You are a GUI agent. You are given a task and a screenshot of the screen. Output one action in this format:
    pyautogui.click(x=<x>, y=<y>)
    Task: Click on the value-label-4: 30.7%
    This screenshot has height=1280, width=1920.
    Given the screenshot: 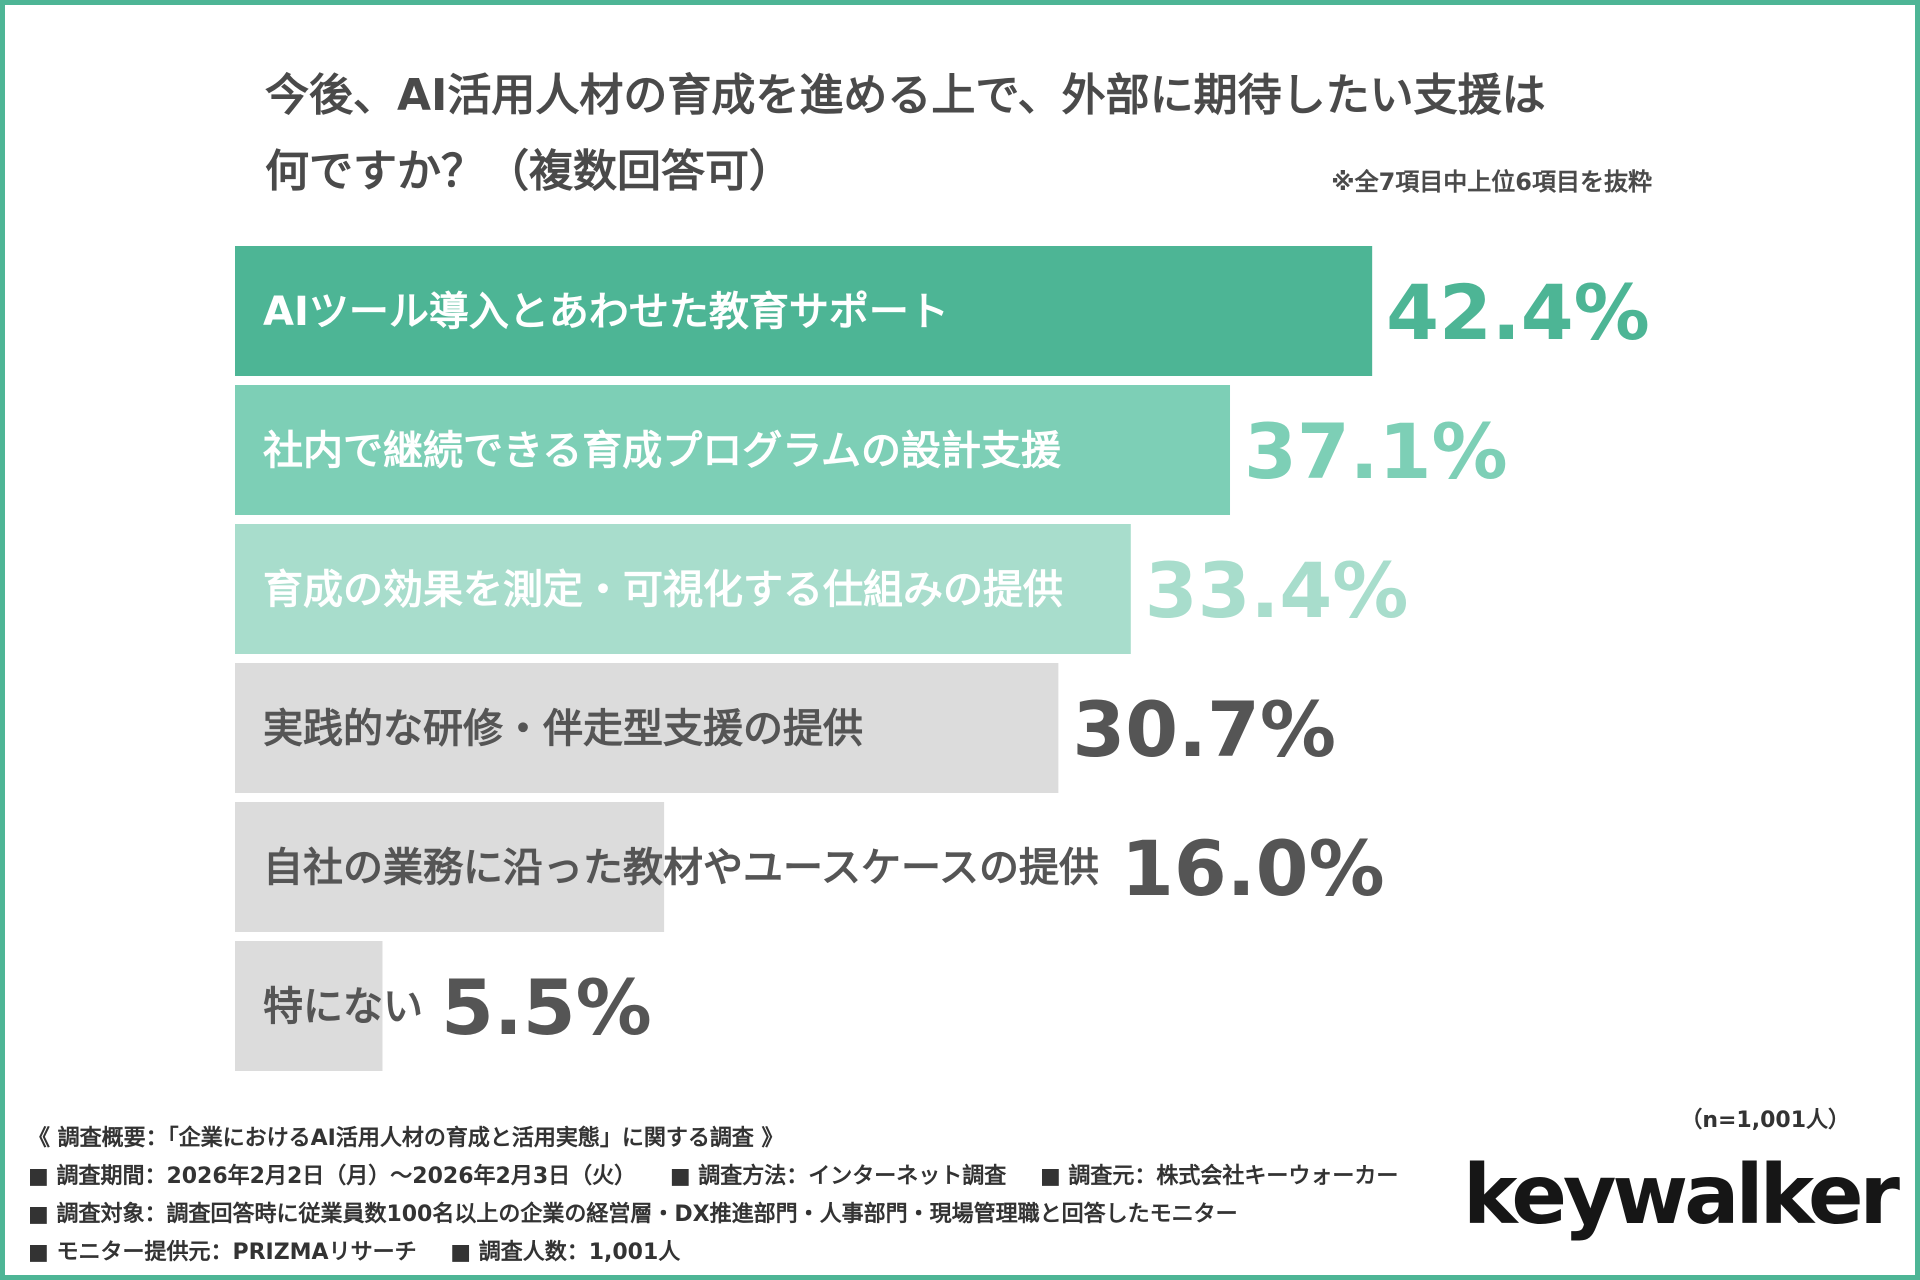 What is the action you would take?
    pyautogui.click(x=1204, y=729)
    